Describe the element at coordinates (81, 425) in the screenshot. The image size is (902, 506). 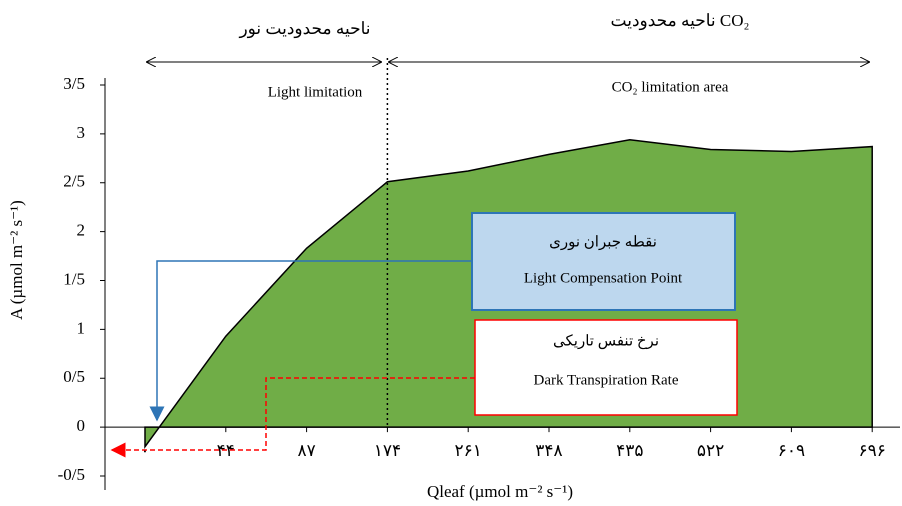
I see `y-tick-label: 0` at that location.